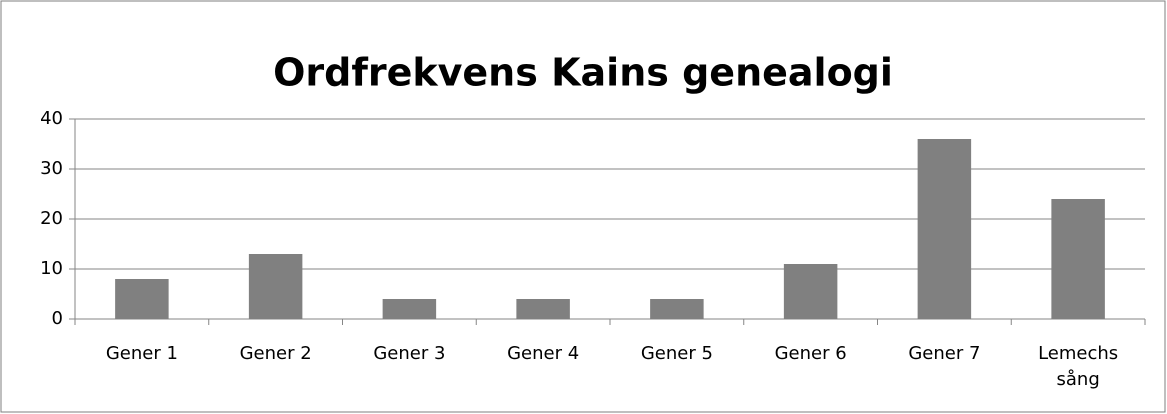 The image size is (1167, 414). I want to click on x-tick-label: Gener 1, so click(141, 353).